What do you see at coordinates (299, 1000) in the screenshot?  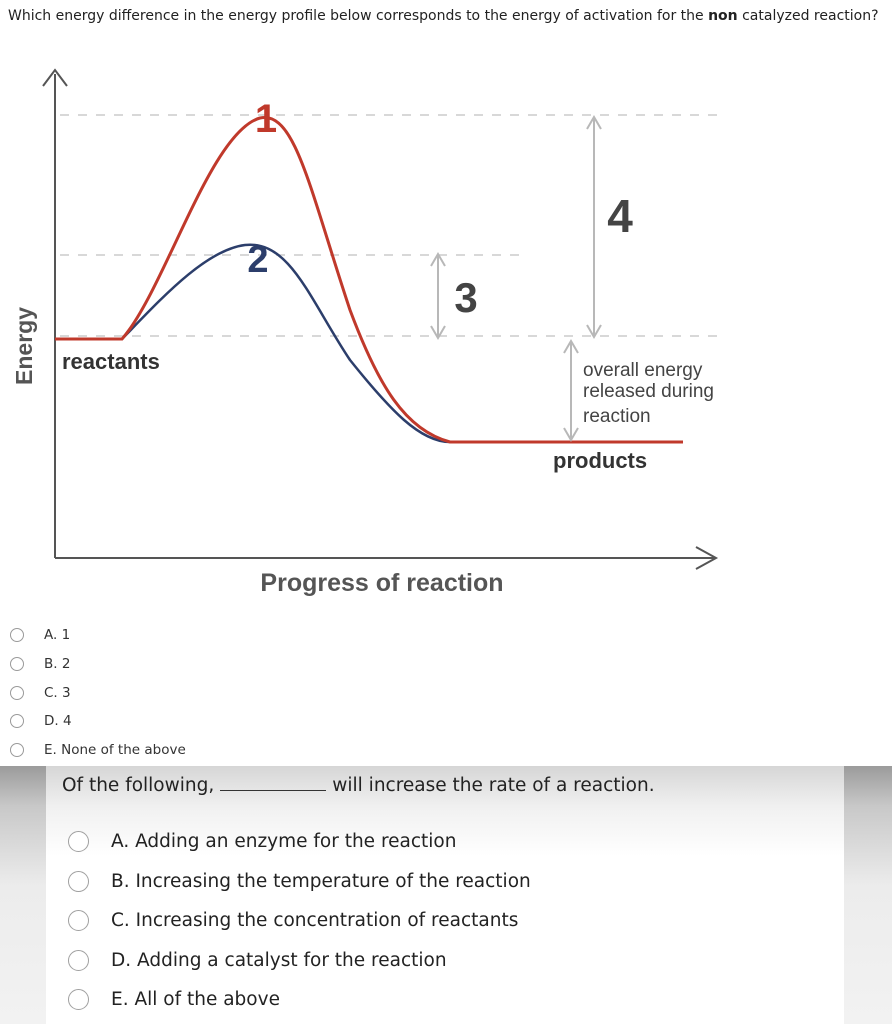 I see `q2-option-e: E. All of the above` at bounding box center [299, 1000].